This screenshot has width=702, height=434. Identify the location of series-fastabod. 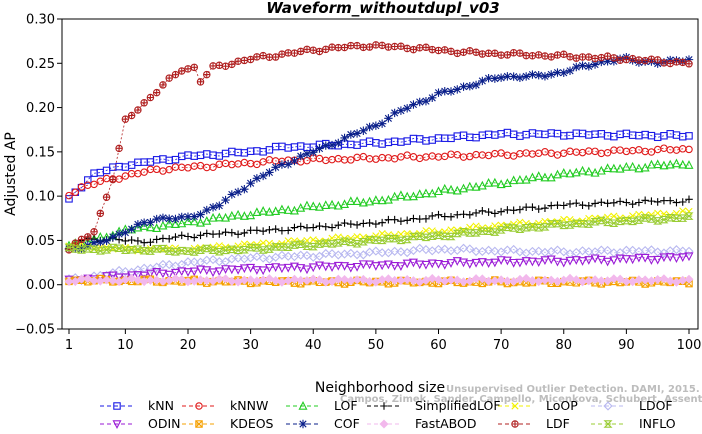
(379, 280).